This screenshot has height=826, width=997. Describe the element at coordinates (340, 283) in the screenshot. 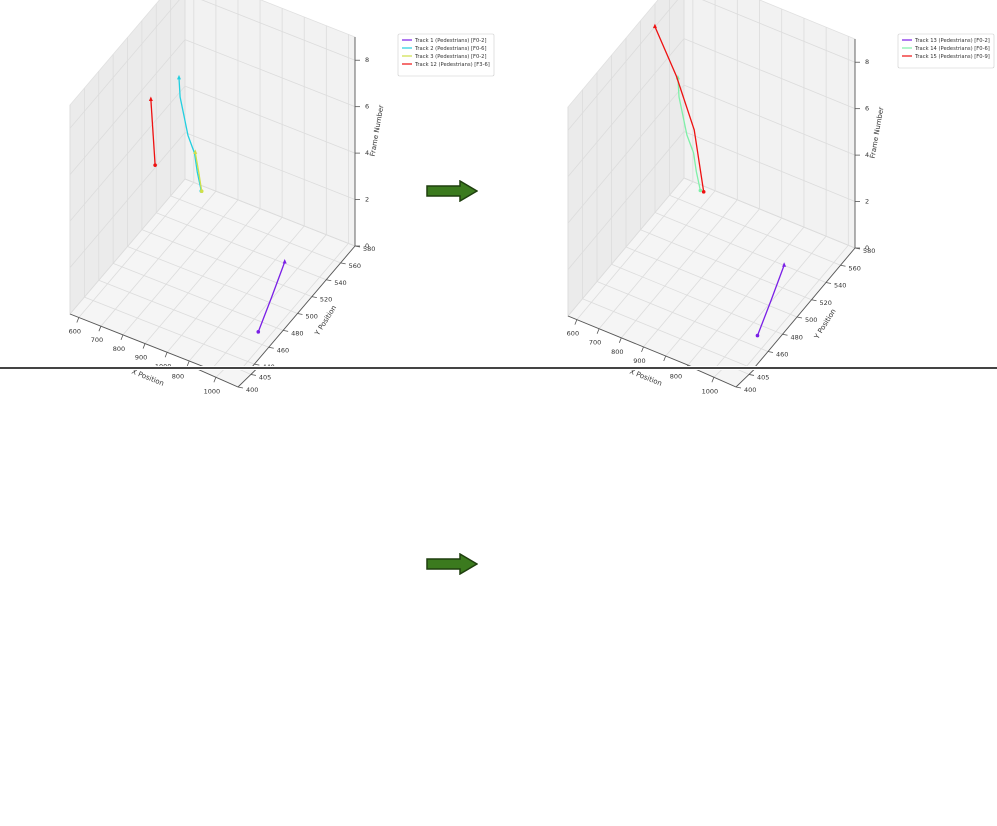

I see `y-tick-label: 540` at that location.